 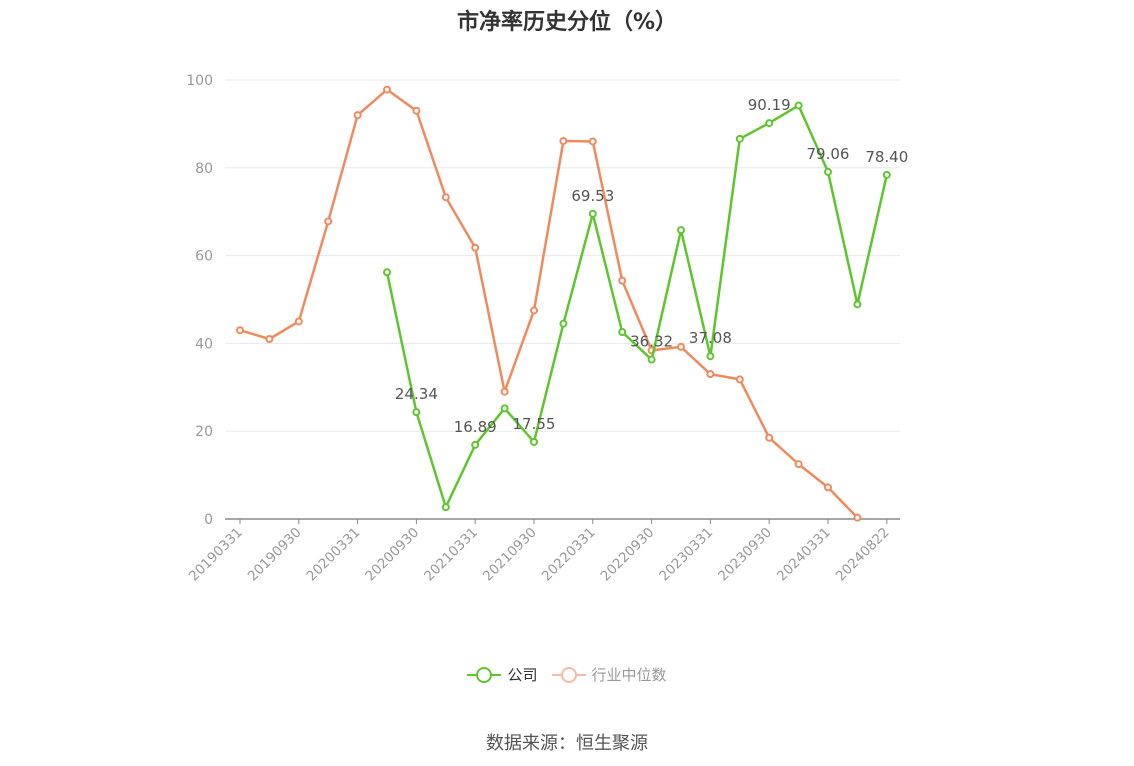 What do you see at coordinates (275, 555) in the screenshot?
I see `x-tick-label: 20190930` at bounding box center [275, 555].